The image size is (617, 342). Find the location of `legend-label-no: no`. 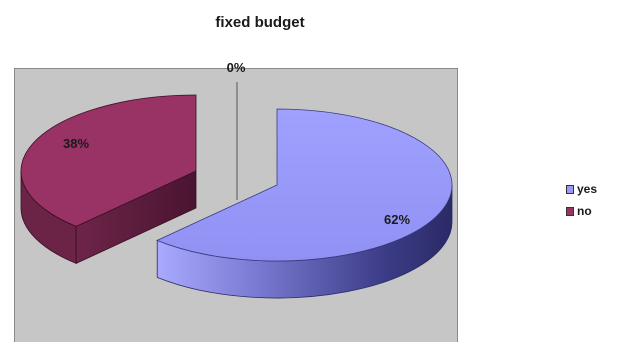

legend-label-no: no is located at coordinates (584, 211).